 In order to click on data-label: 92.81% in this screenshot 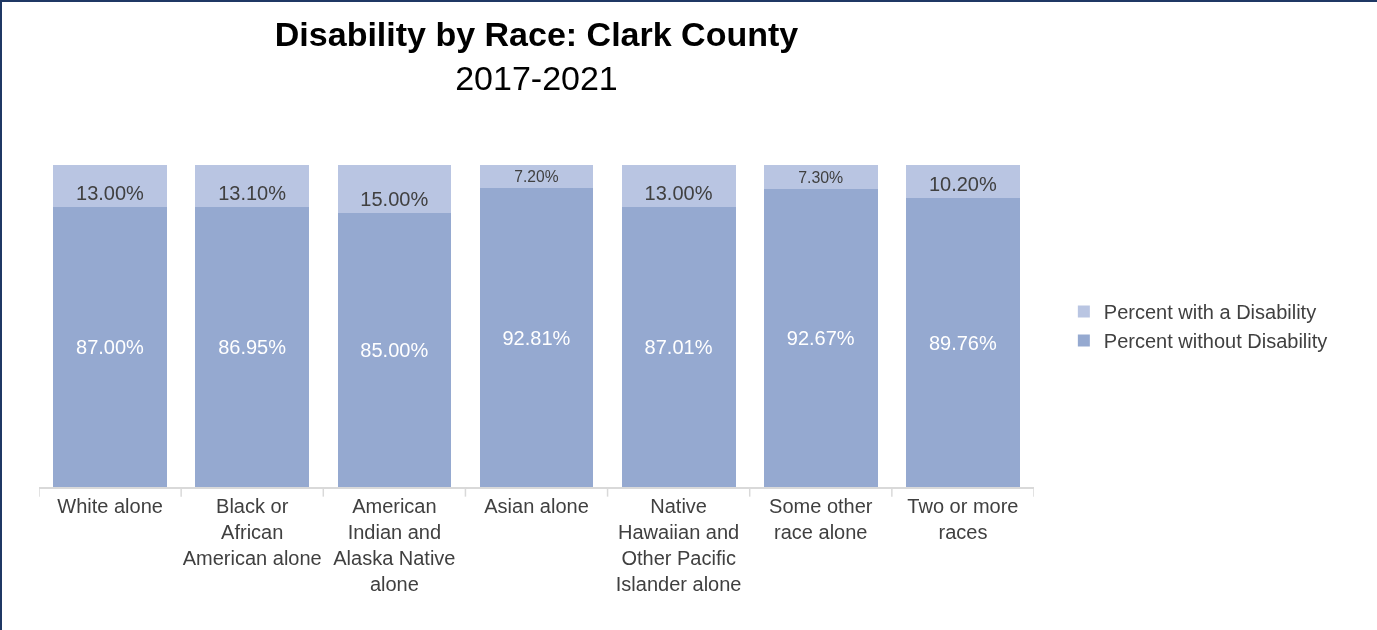, I will do `click(536, 337)`.